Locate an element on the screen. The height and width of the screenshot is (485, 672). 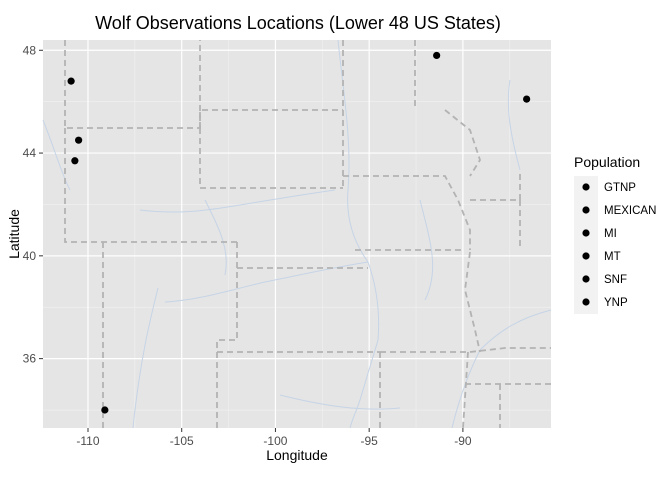
y-tick-label: 44 is located at coordinates (30, 153).